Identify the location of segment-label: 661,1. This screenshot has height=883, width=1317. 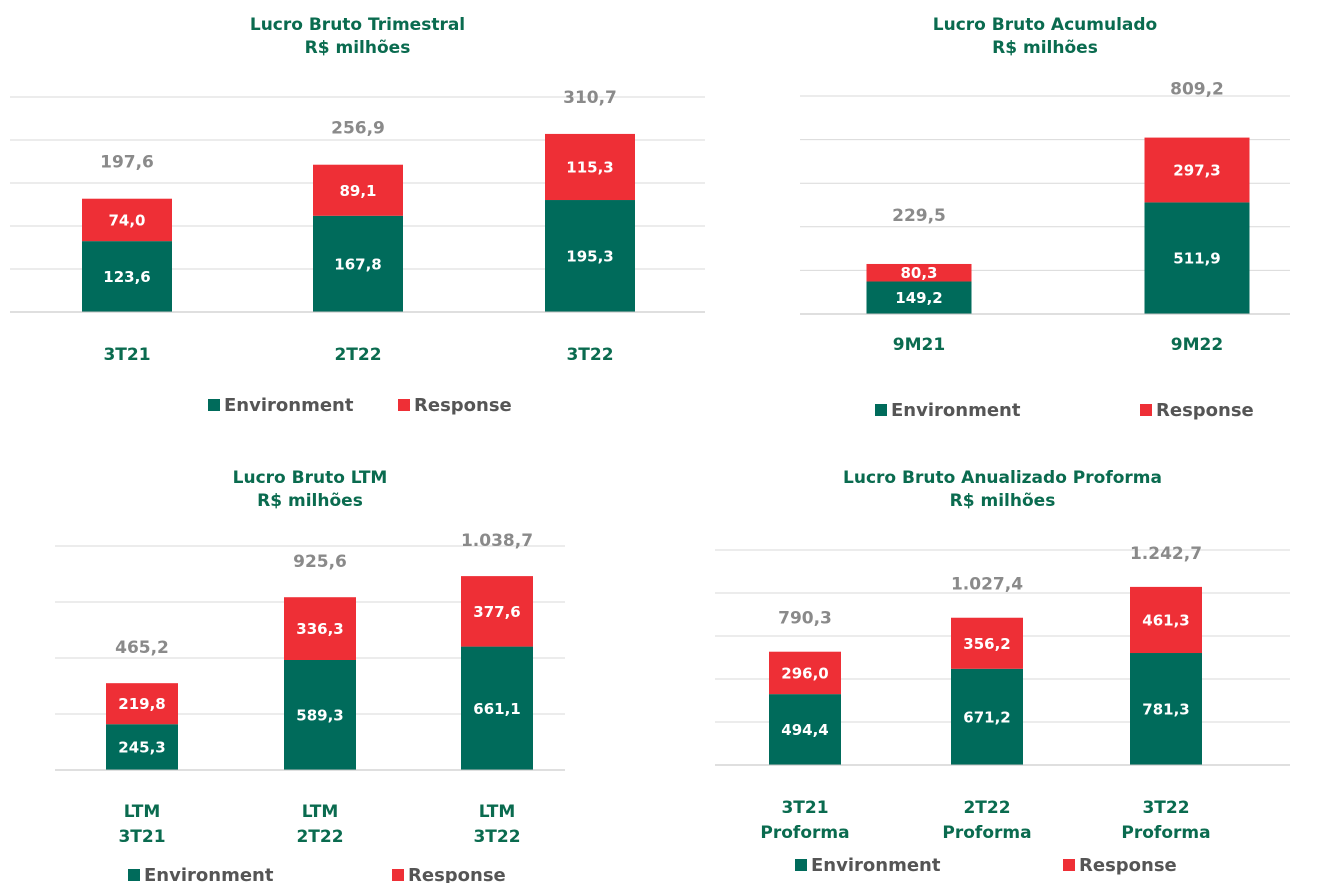
(496, 709).